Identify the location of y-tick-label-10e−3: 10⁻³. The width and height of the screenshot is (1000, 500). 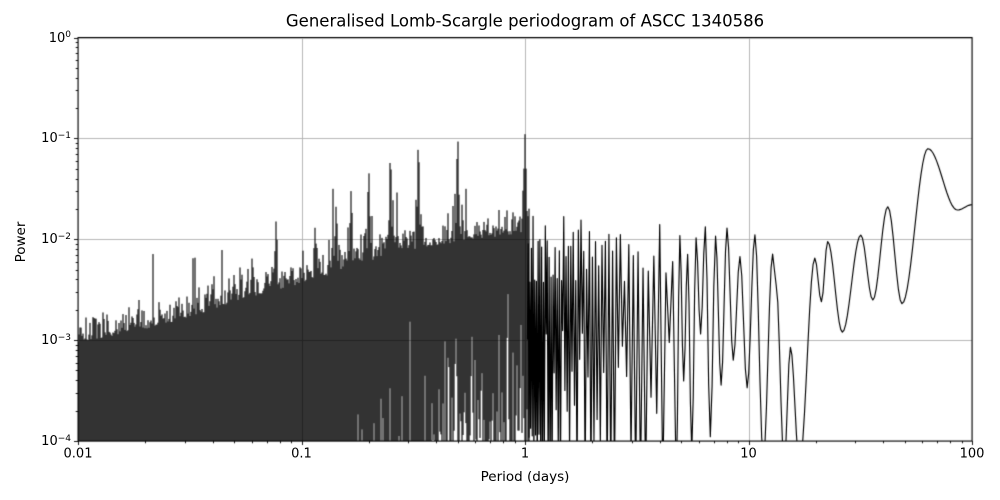
(56, 340).